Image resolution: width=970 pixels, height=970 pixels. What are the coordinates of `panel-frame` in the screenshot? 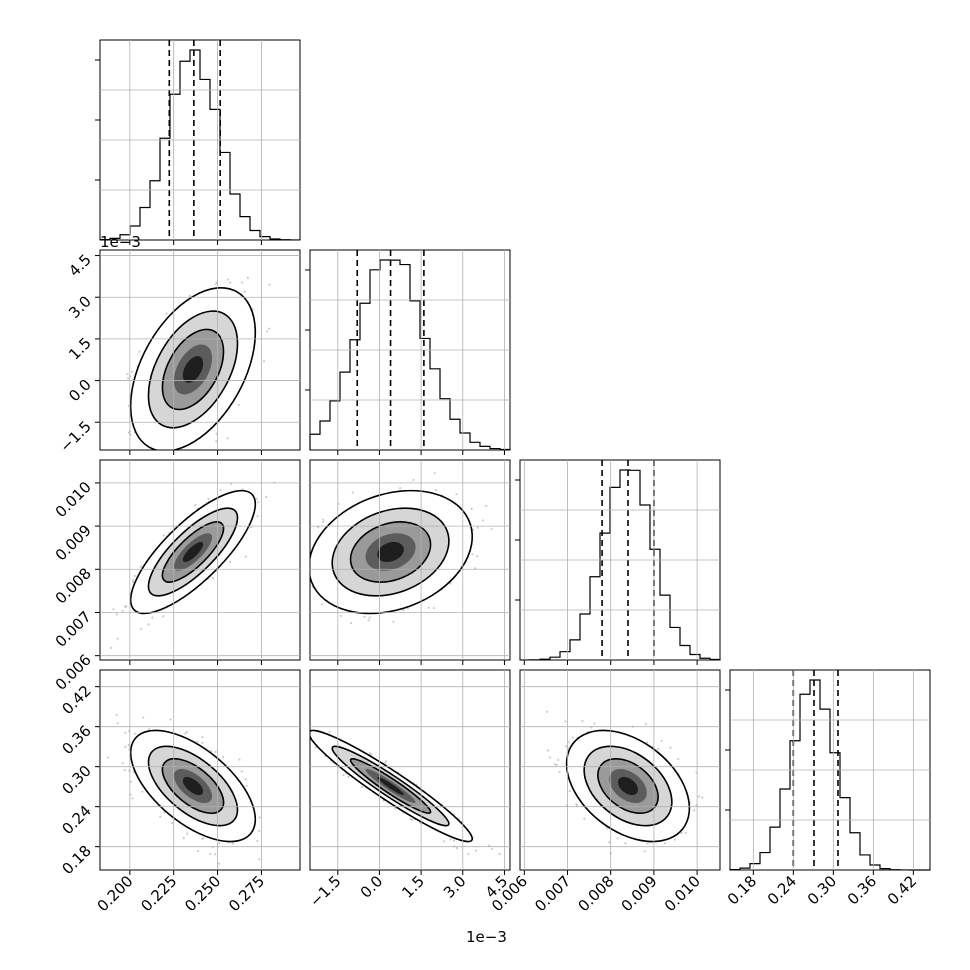 It's located at (200, 770).